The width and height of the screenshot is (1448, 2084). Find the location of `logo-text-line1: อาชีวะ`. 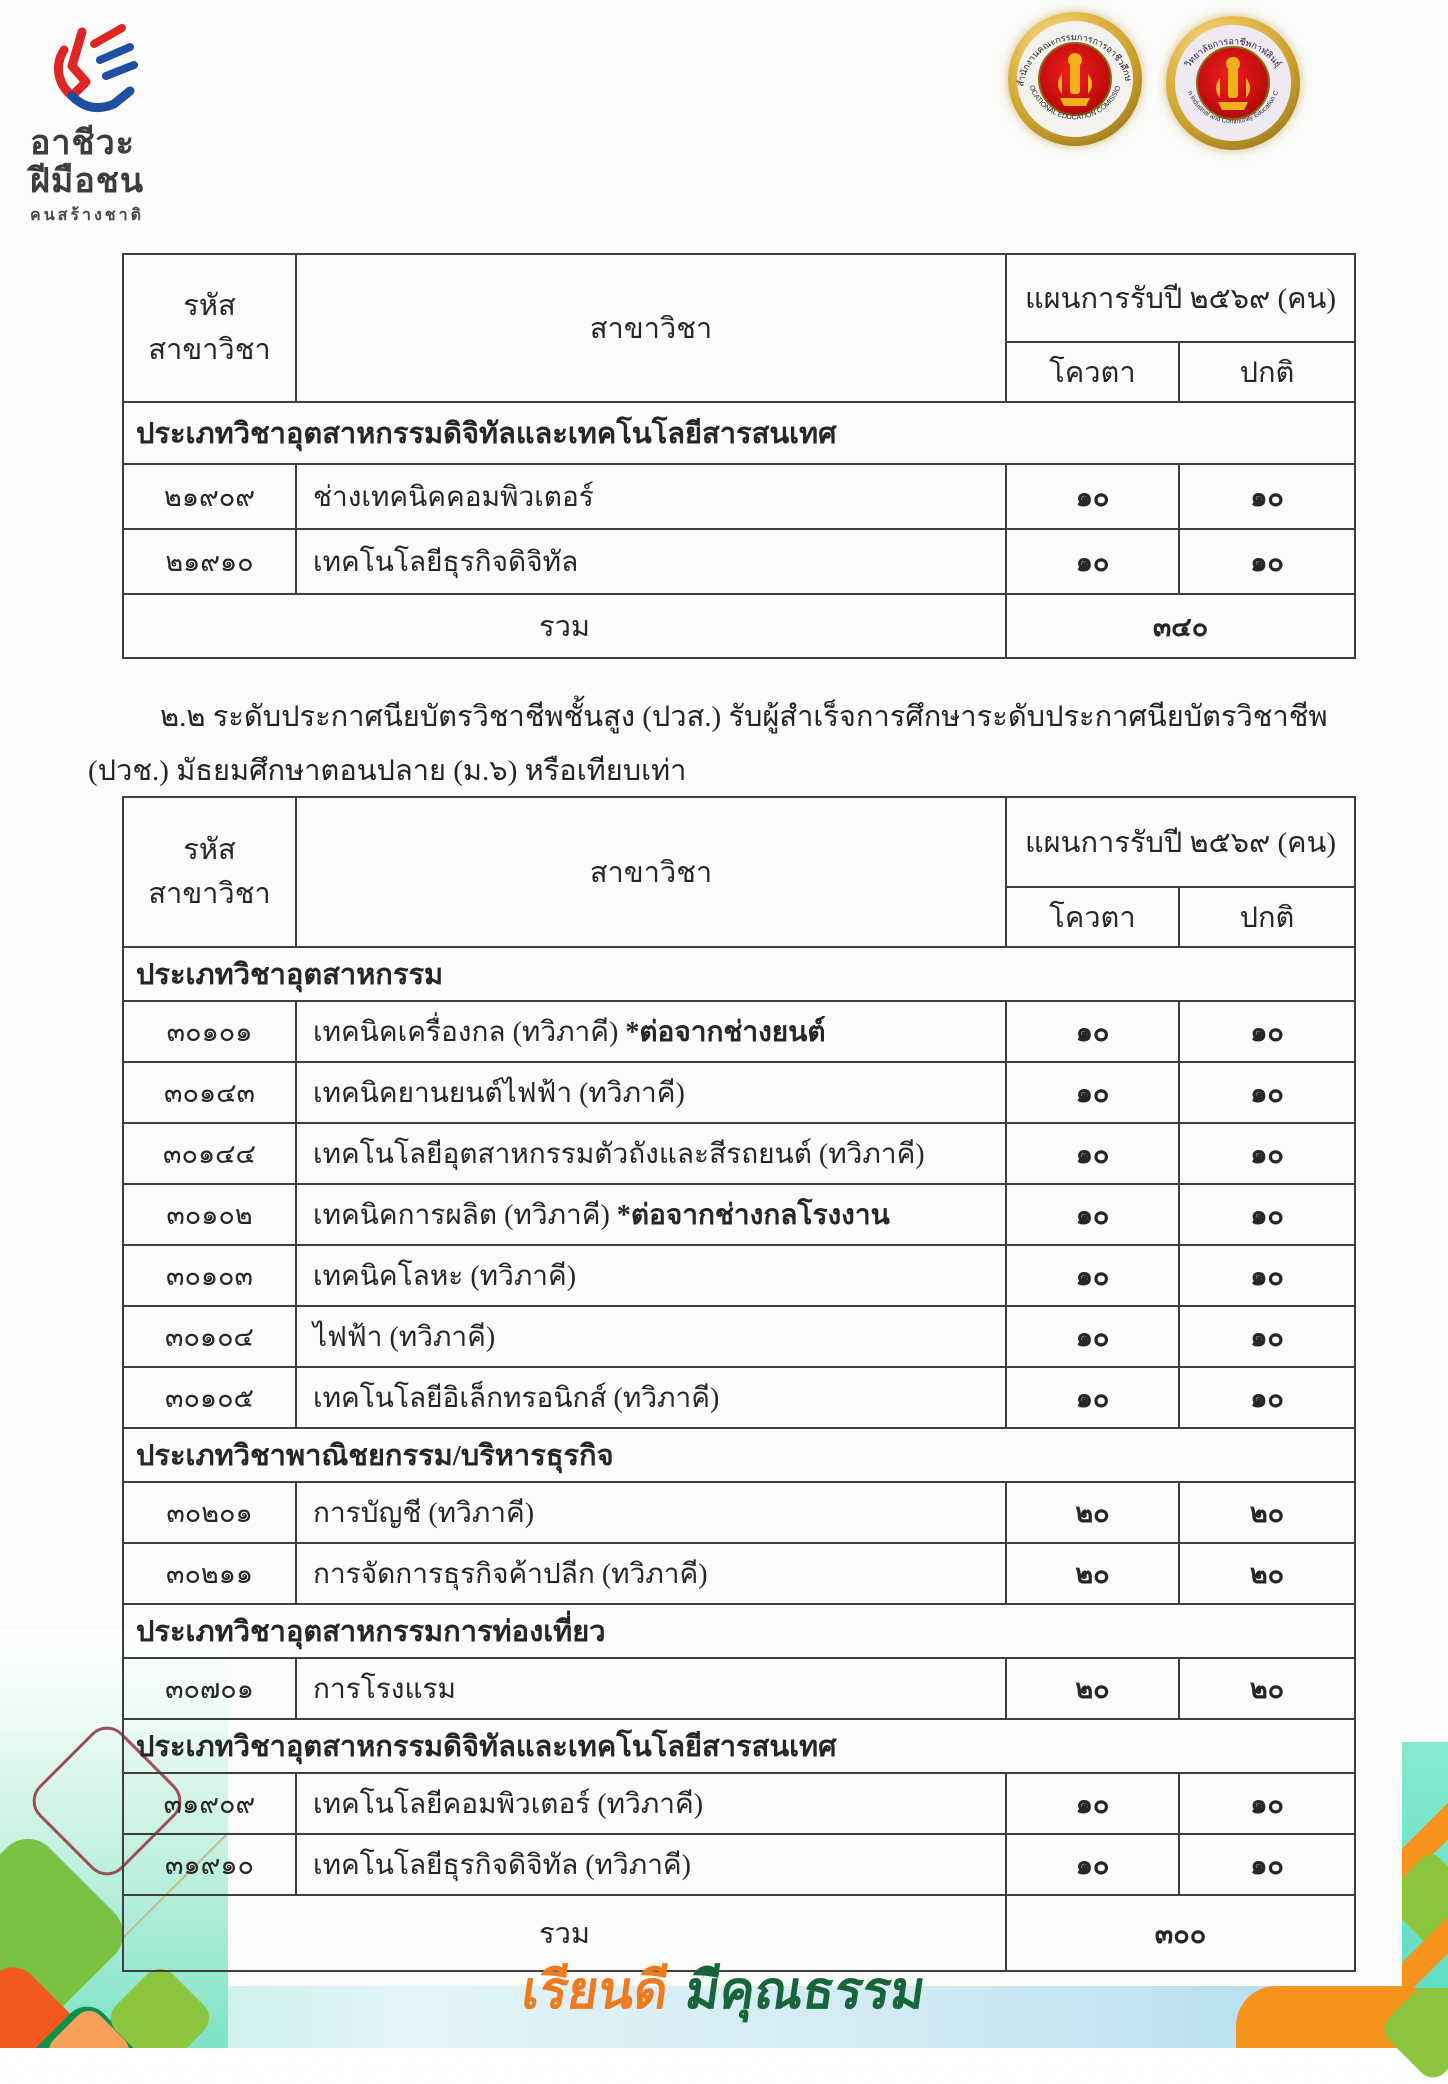

logo-text-line1: อาชีวะ is located at coordinates (82, 143).